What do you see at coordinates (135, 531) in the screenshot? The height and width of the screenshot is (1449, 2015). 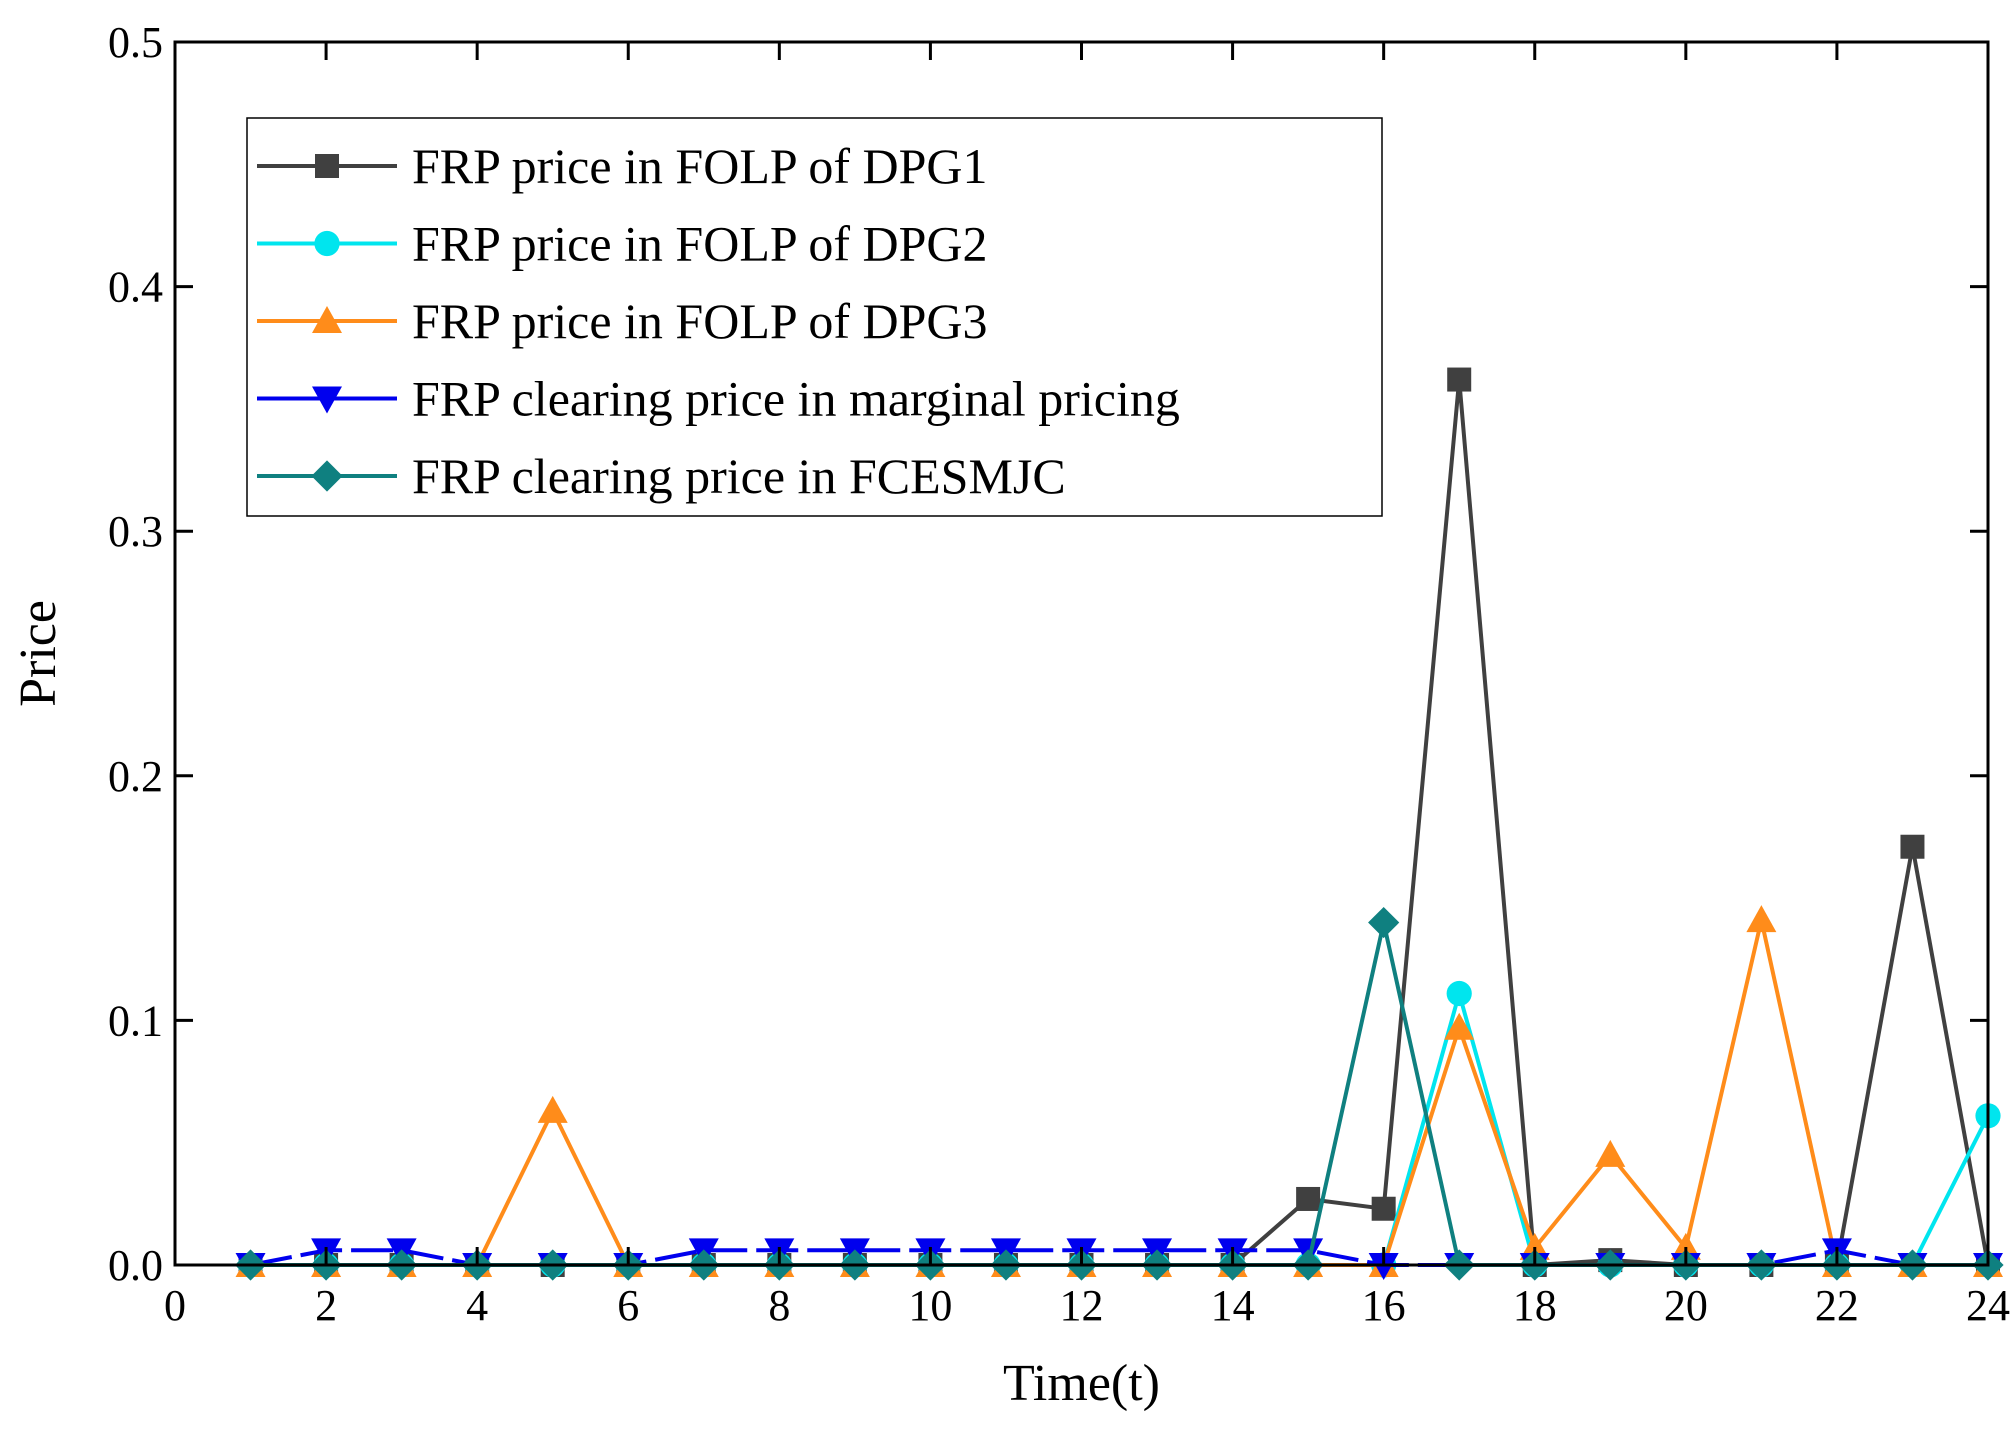 I see `y-tick-label: 0.3` at bounding box center [135, 531].